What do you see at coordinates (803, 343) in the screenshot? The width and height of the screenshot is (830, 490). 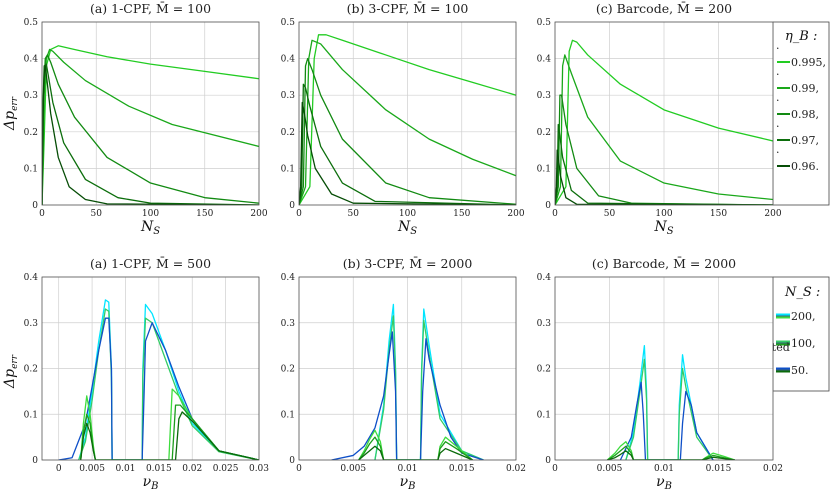 I see `legend-label: 100,` at bounding box center [803, 343].